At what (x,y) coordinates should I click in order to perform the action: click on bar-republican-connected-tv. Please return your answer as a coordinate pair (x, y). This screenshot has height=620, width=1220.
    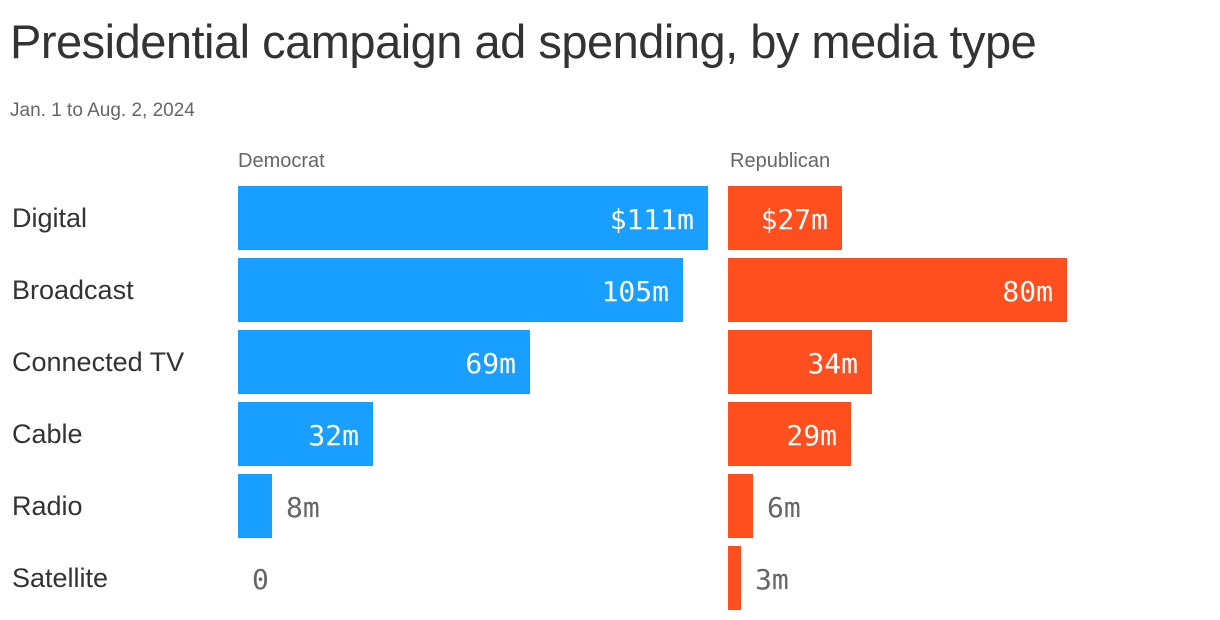
    Looking at the image, I should click on (800, 362).